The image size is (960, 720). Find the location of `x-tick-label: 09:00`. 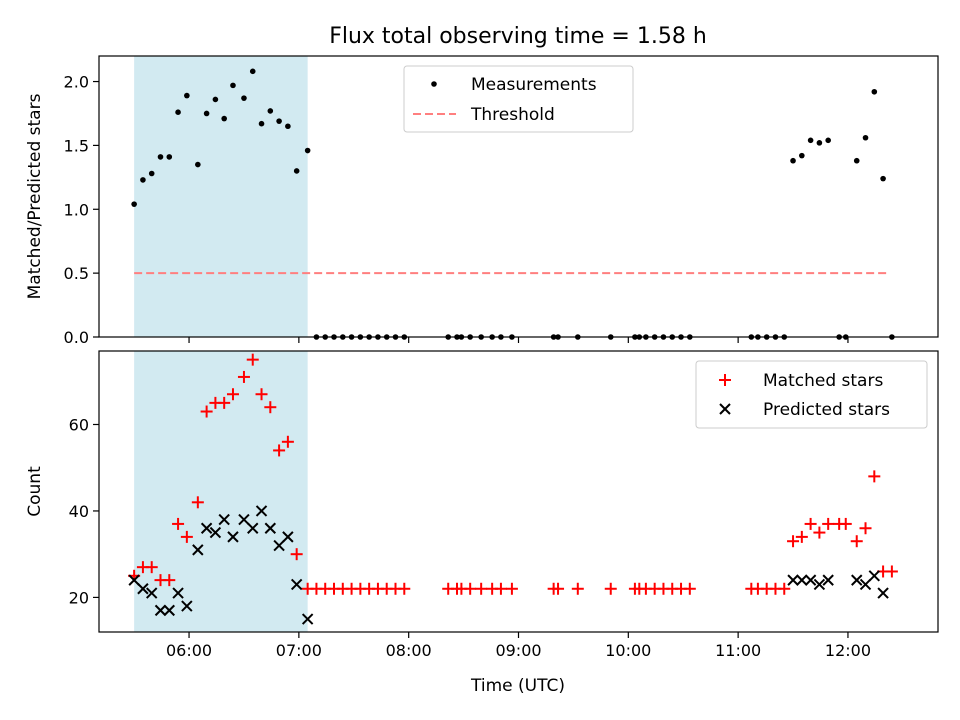

x-tick-label: 09:00 is located at coordinates (518, 650).